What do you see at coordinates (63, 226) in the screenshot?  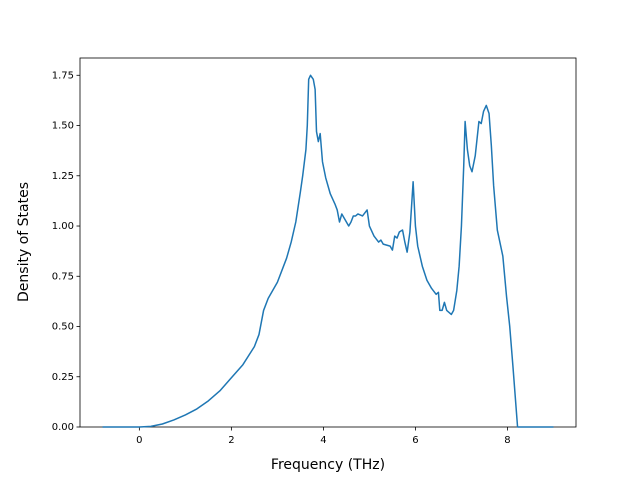 I see `y-tick-label: 1.00` at bounding box center [63, 226].